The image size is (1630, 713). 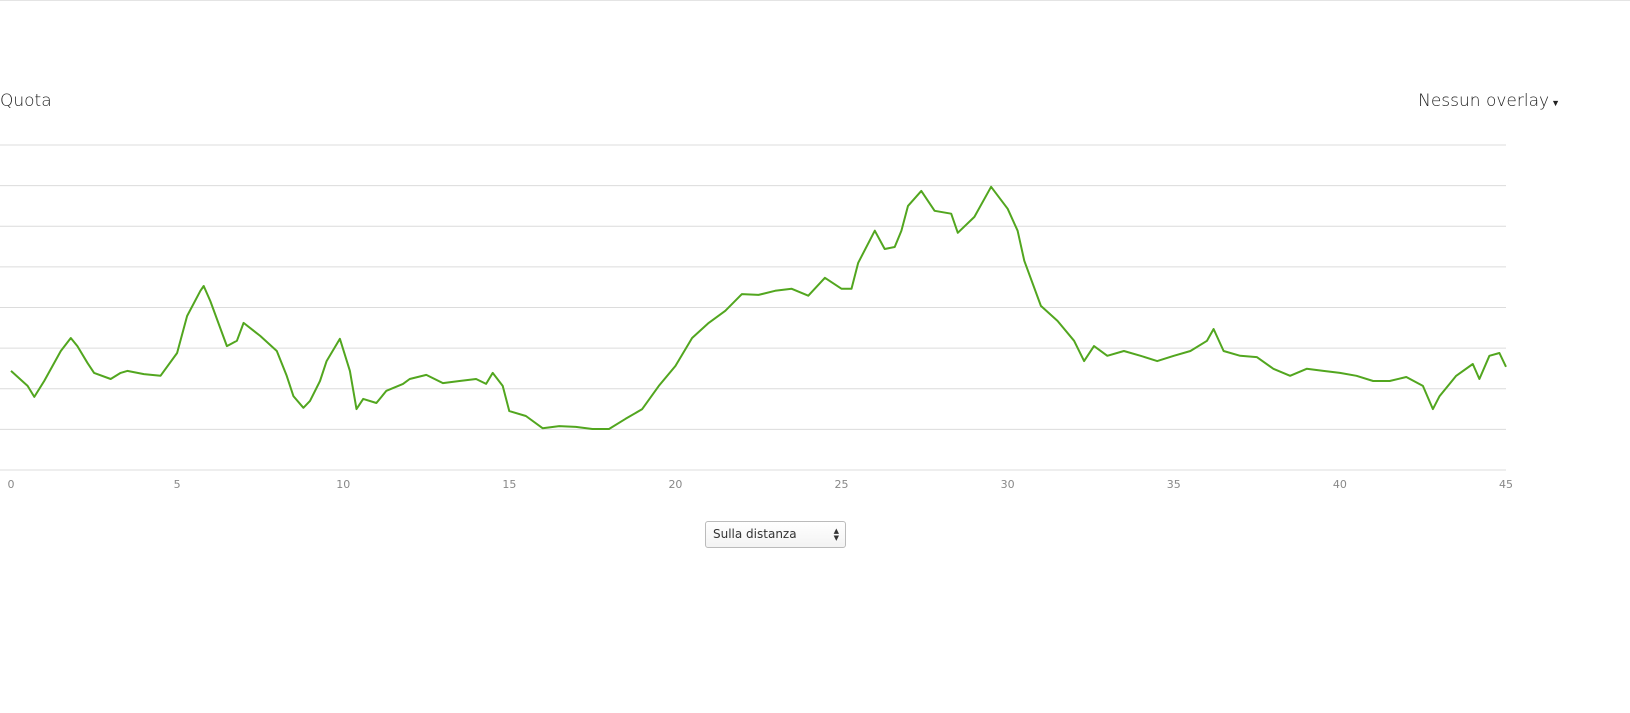 I want to click on select-label: Sulla distanza, so click(x=755, y=534).